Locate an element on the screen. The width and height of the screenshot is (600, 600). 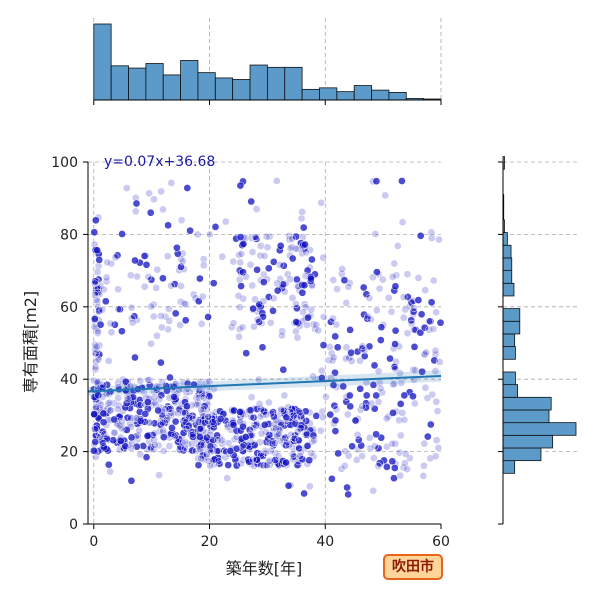
x-axis-title: 築年数[年] is located at coordinates (264, 568).